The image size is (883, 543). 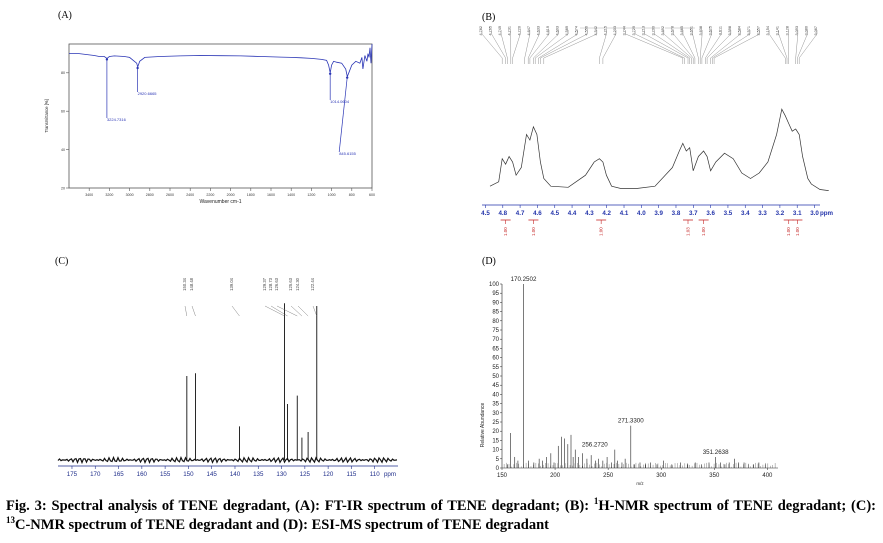 What do you see at coordinates (711, 31) in the screenshot?
I see `peak-label: 3.625` at bounding box center [711, 31].